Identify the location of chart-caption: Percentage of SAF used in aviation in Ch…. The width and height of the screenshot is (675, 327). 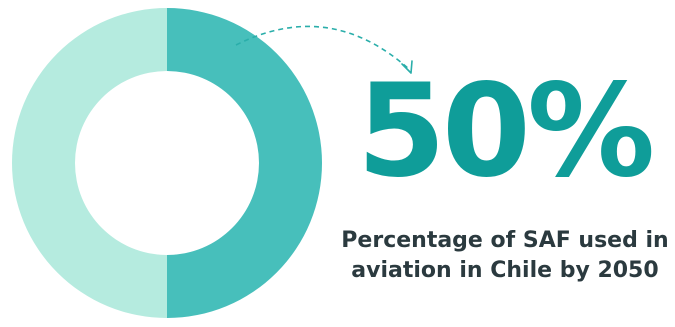
(505, 255).